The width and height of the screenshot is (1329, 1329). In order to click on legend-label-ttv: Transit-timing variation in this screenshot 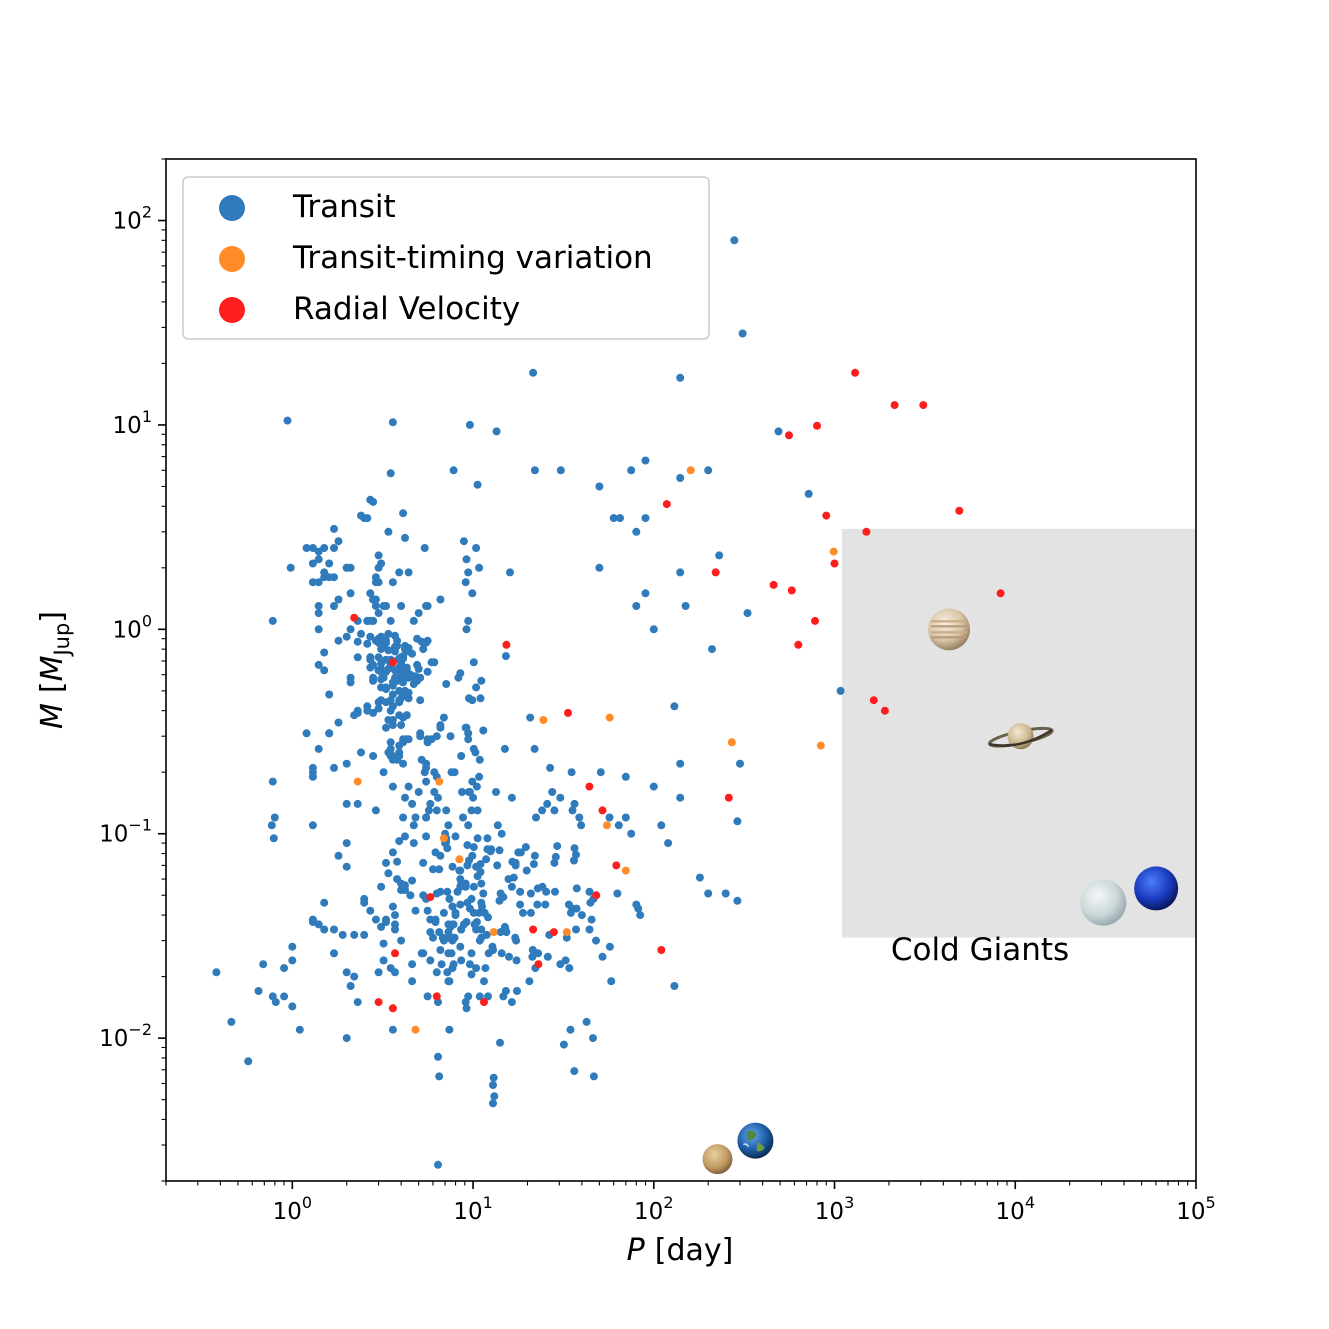, I will do `click(472, 258)`.